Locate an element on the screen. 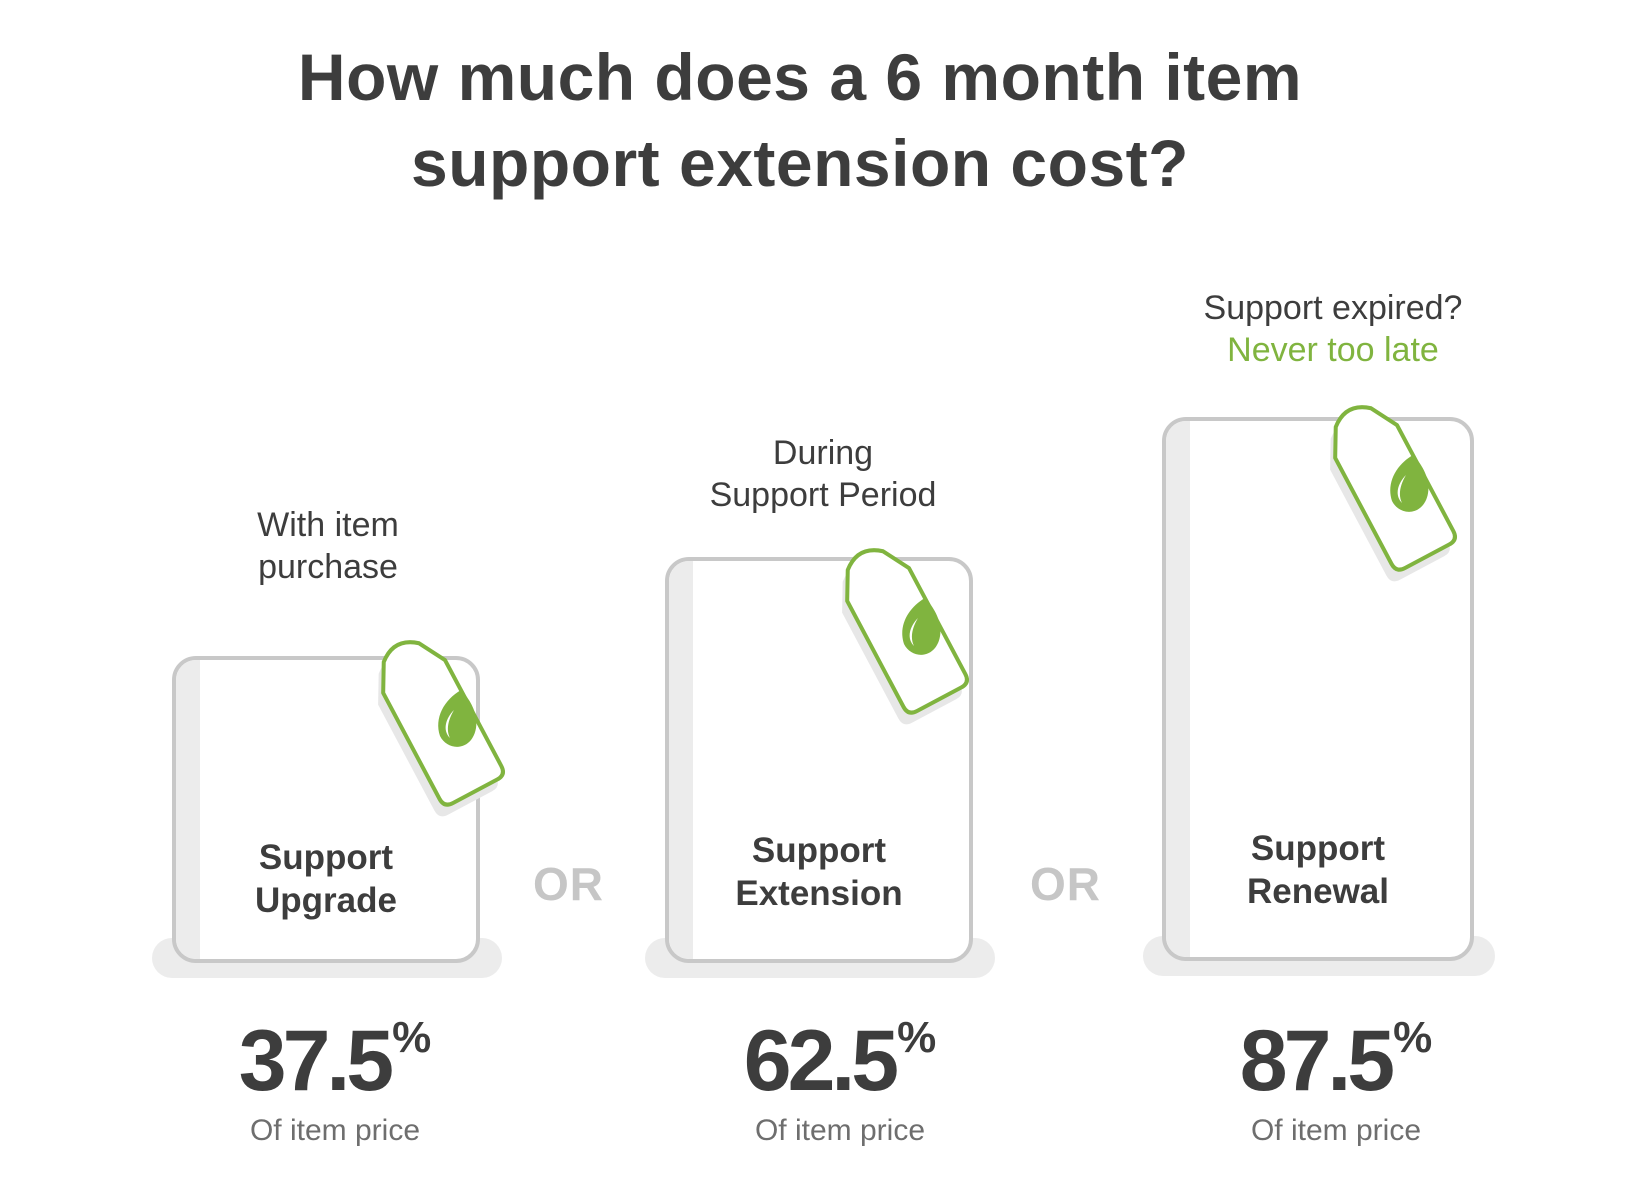 Image resolution: width=1638 pixels, height=1194 pixels. tier-2-caption: During Support Period is located at coordinates (823, 474).